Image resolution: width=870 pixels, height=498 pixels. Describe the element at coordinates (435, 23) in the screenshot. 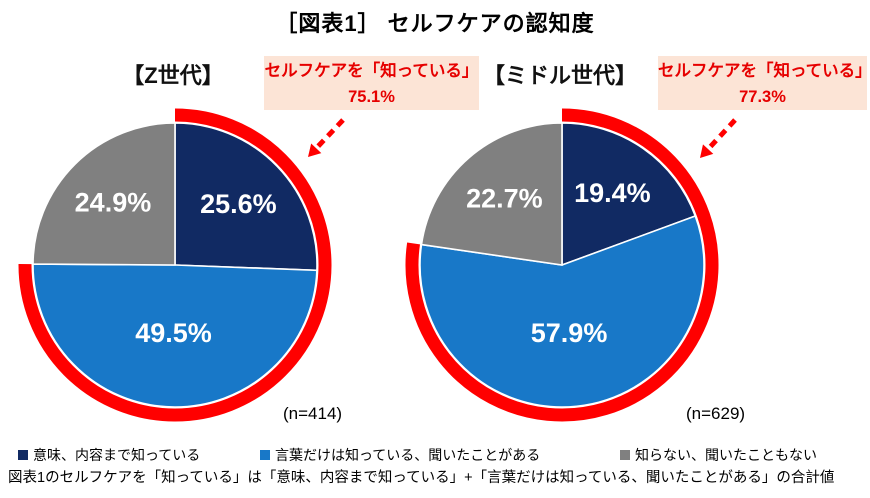

I see `figure-title: ［図表1］ セルフケアの認知度` at that location.